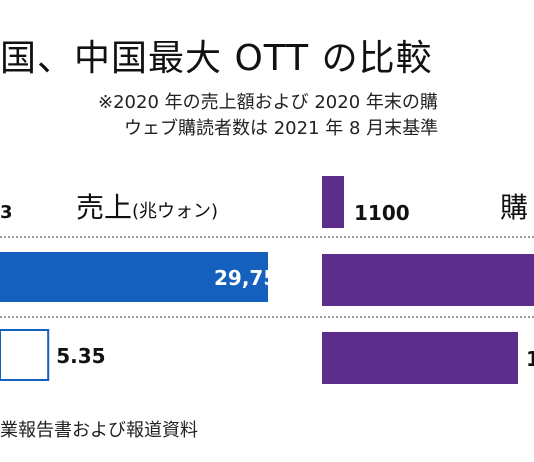 The height and width of the screenshot is (462, 534). What do you see at coordinates (281, 128) in the screenshot?
I see `note-line-2: ウェブ購読者数は 2021 年 8 月末基準` at bounding box center [281, 128].